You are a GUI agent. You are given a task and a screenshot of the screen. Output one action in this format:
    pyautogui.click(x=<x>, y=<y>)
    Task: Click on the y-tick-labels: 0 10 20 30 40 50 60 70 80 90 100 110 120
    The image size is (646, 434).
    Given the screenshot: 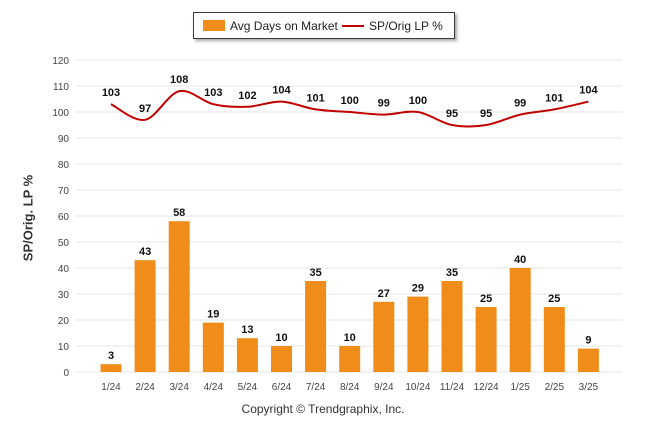 What is the action you would take?
    pyautogui.click(x=60, y=217)
    